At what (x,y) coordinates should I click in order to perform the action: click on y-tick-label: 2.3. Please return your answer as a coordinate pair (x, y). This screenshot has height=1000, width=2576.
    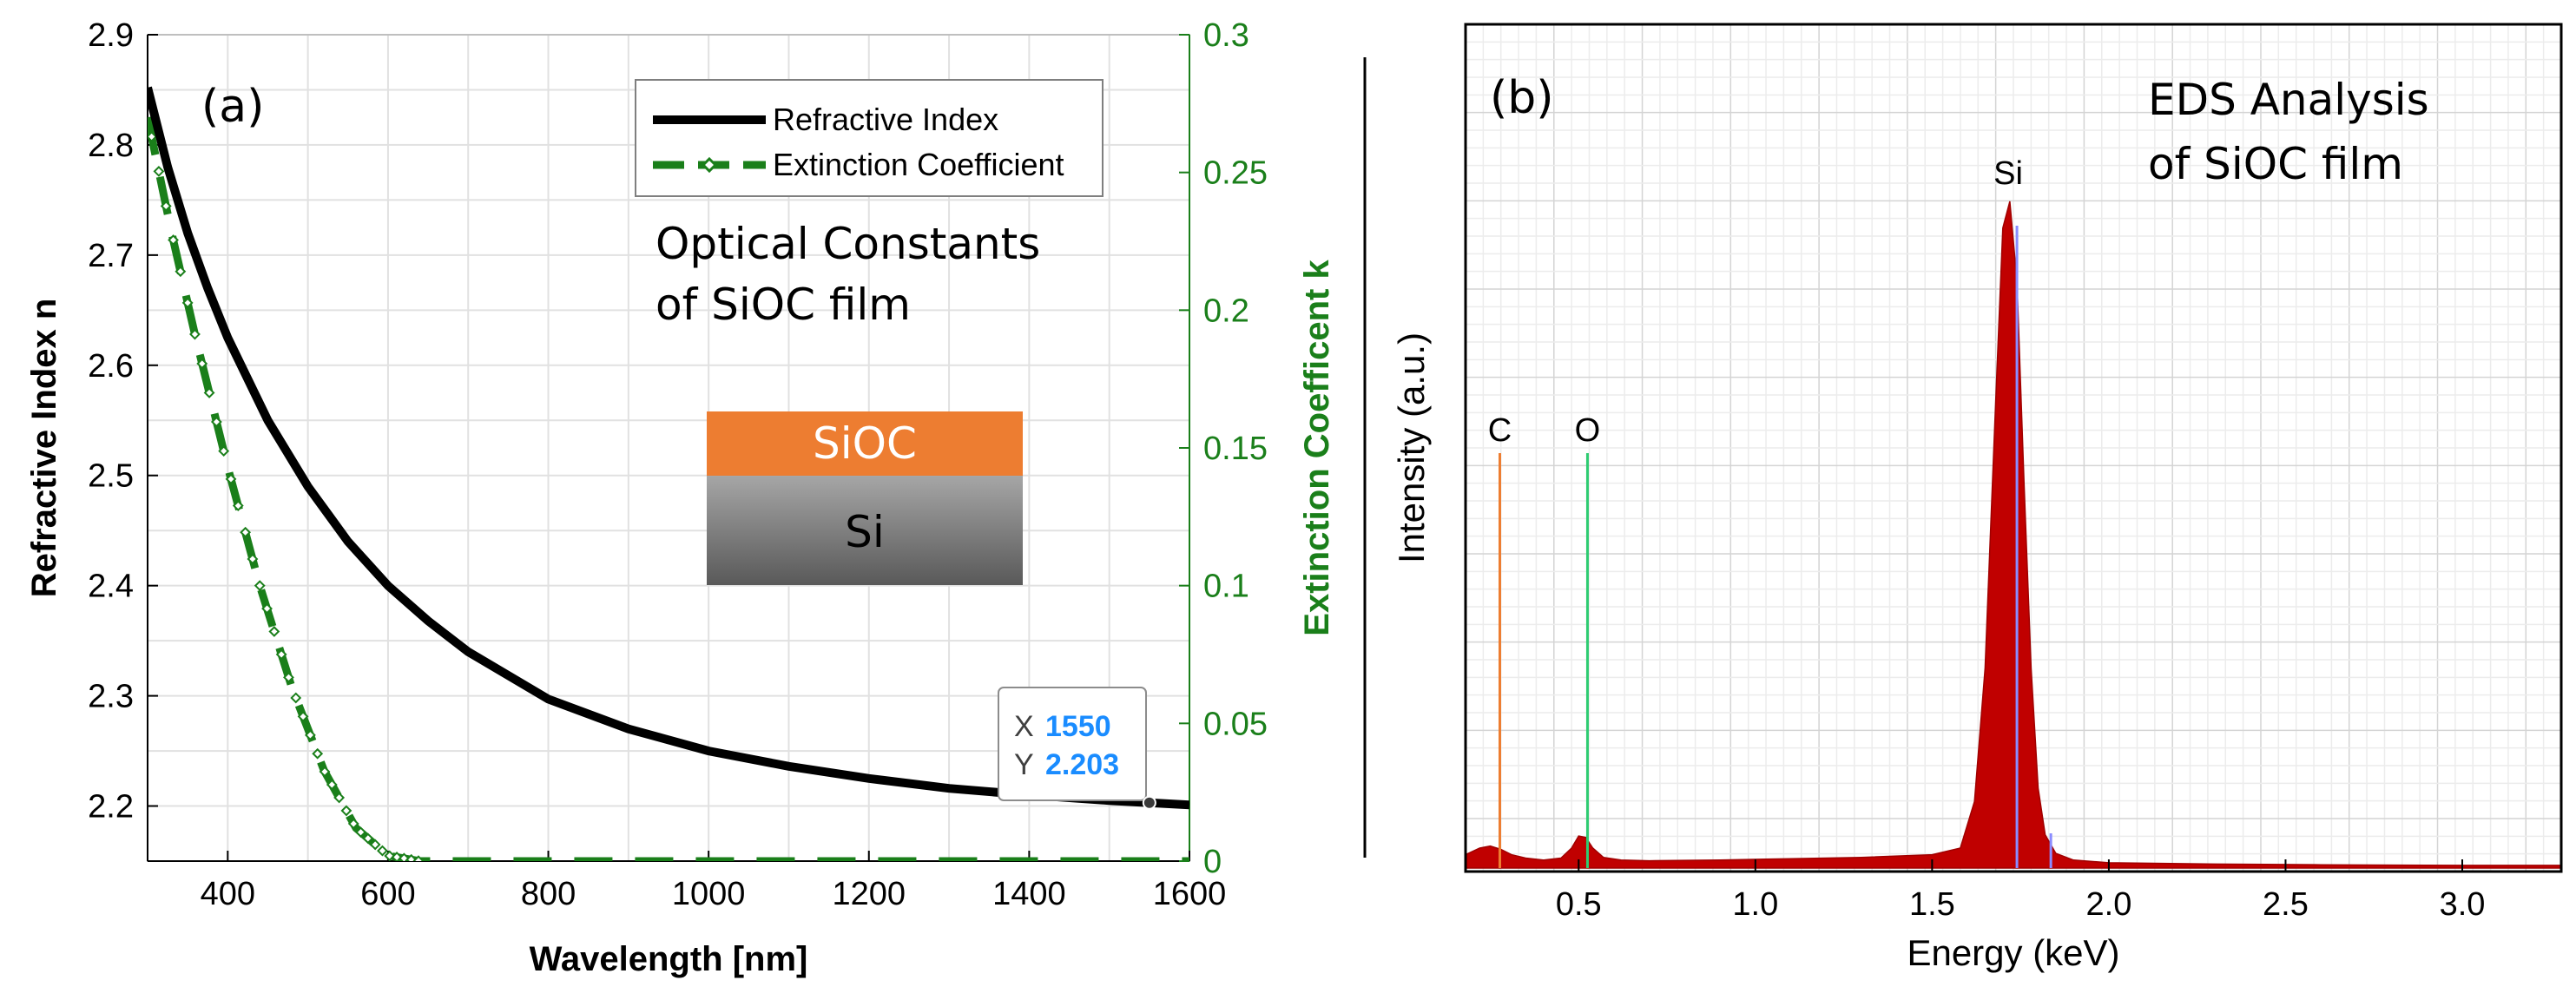
    Looking at the image, I should click on (111, 697).